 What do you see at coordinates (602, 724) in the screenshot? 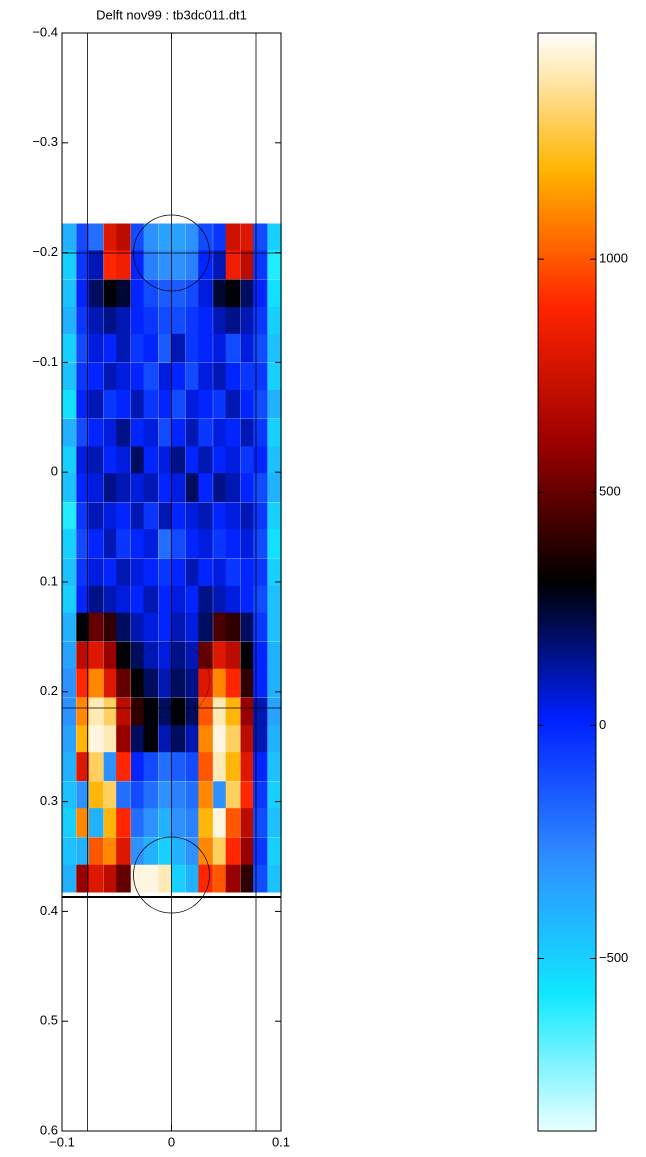
I see `colorbar-tick-label: 0` at bounding box center [602, 724].